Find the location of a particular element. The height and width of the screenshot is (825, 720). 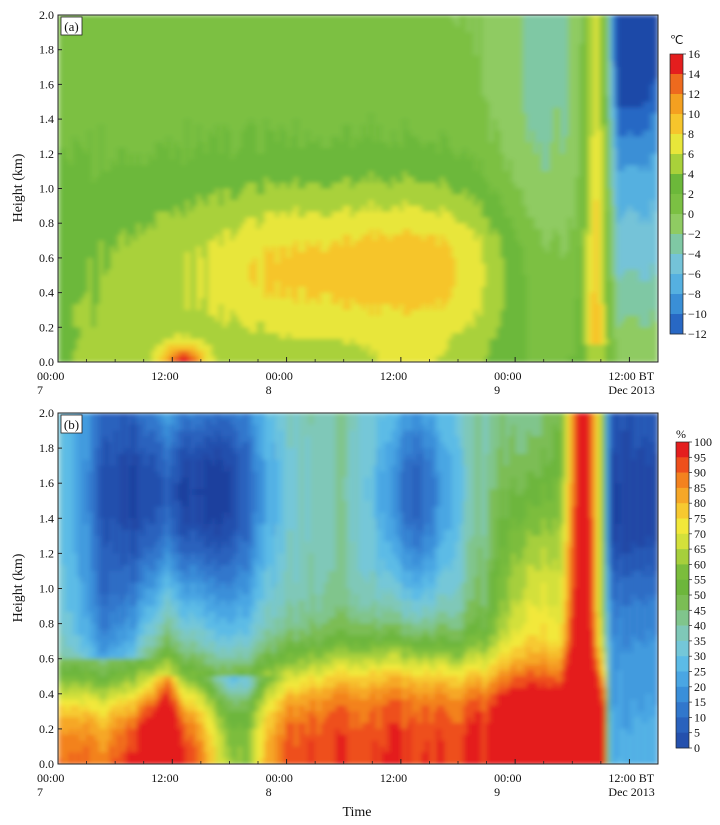

panel-b-colorbar-label: 50 is located at coordinates (700, 595).